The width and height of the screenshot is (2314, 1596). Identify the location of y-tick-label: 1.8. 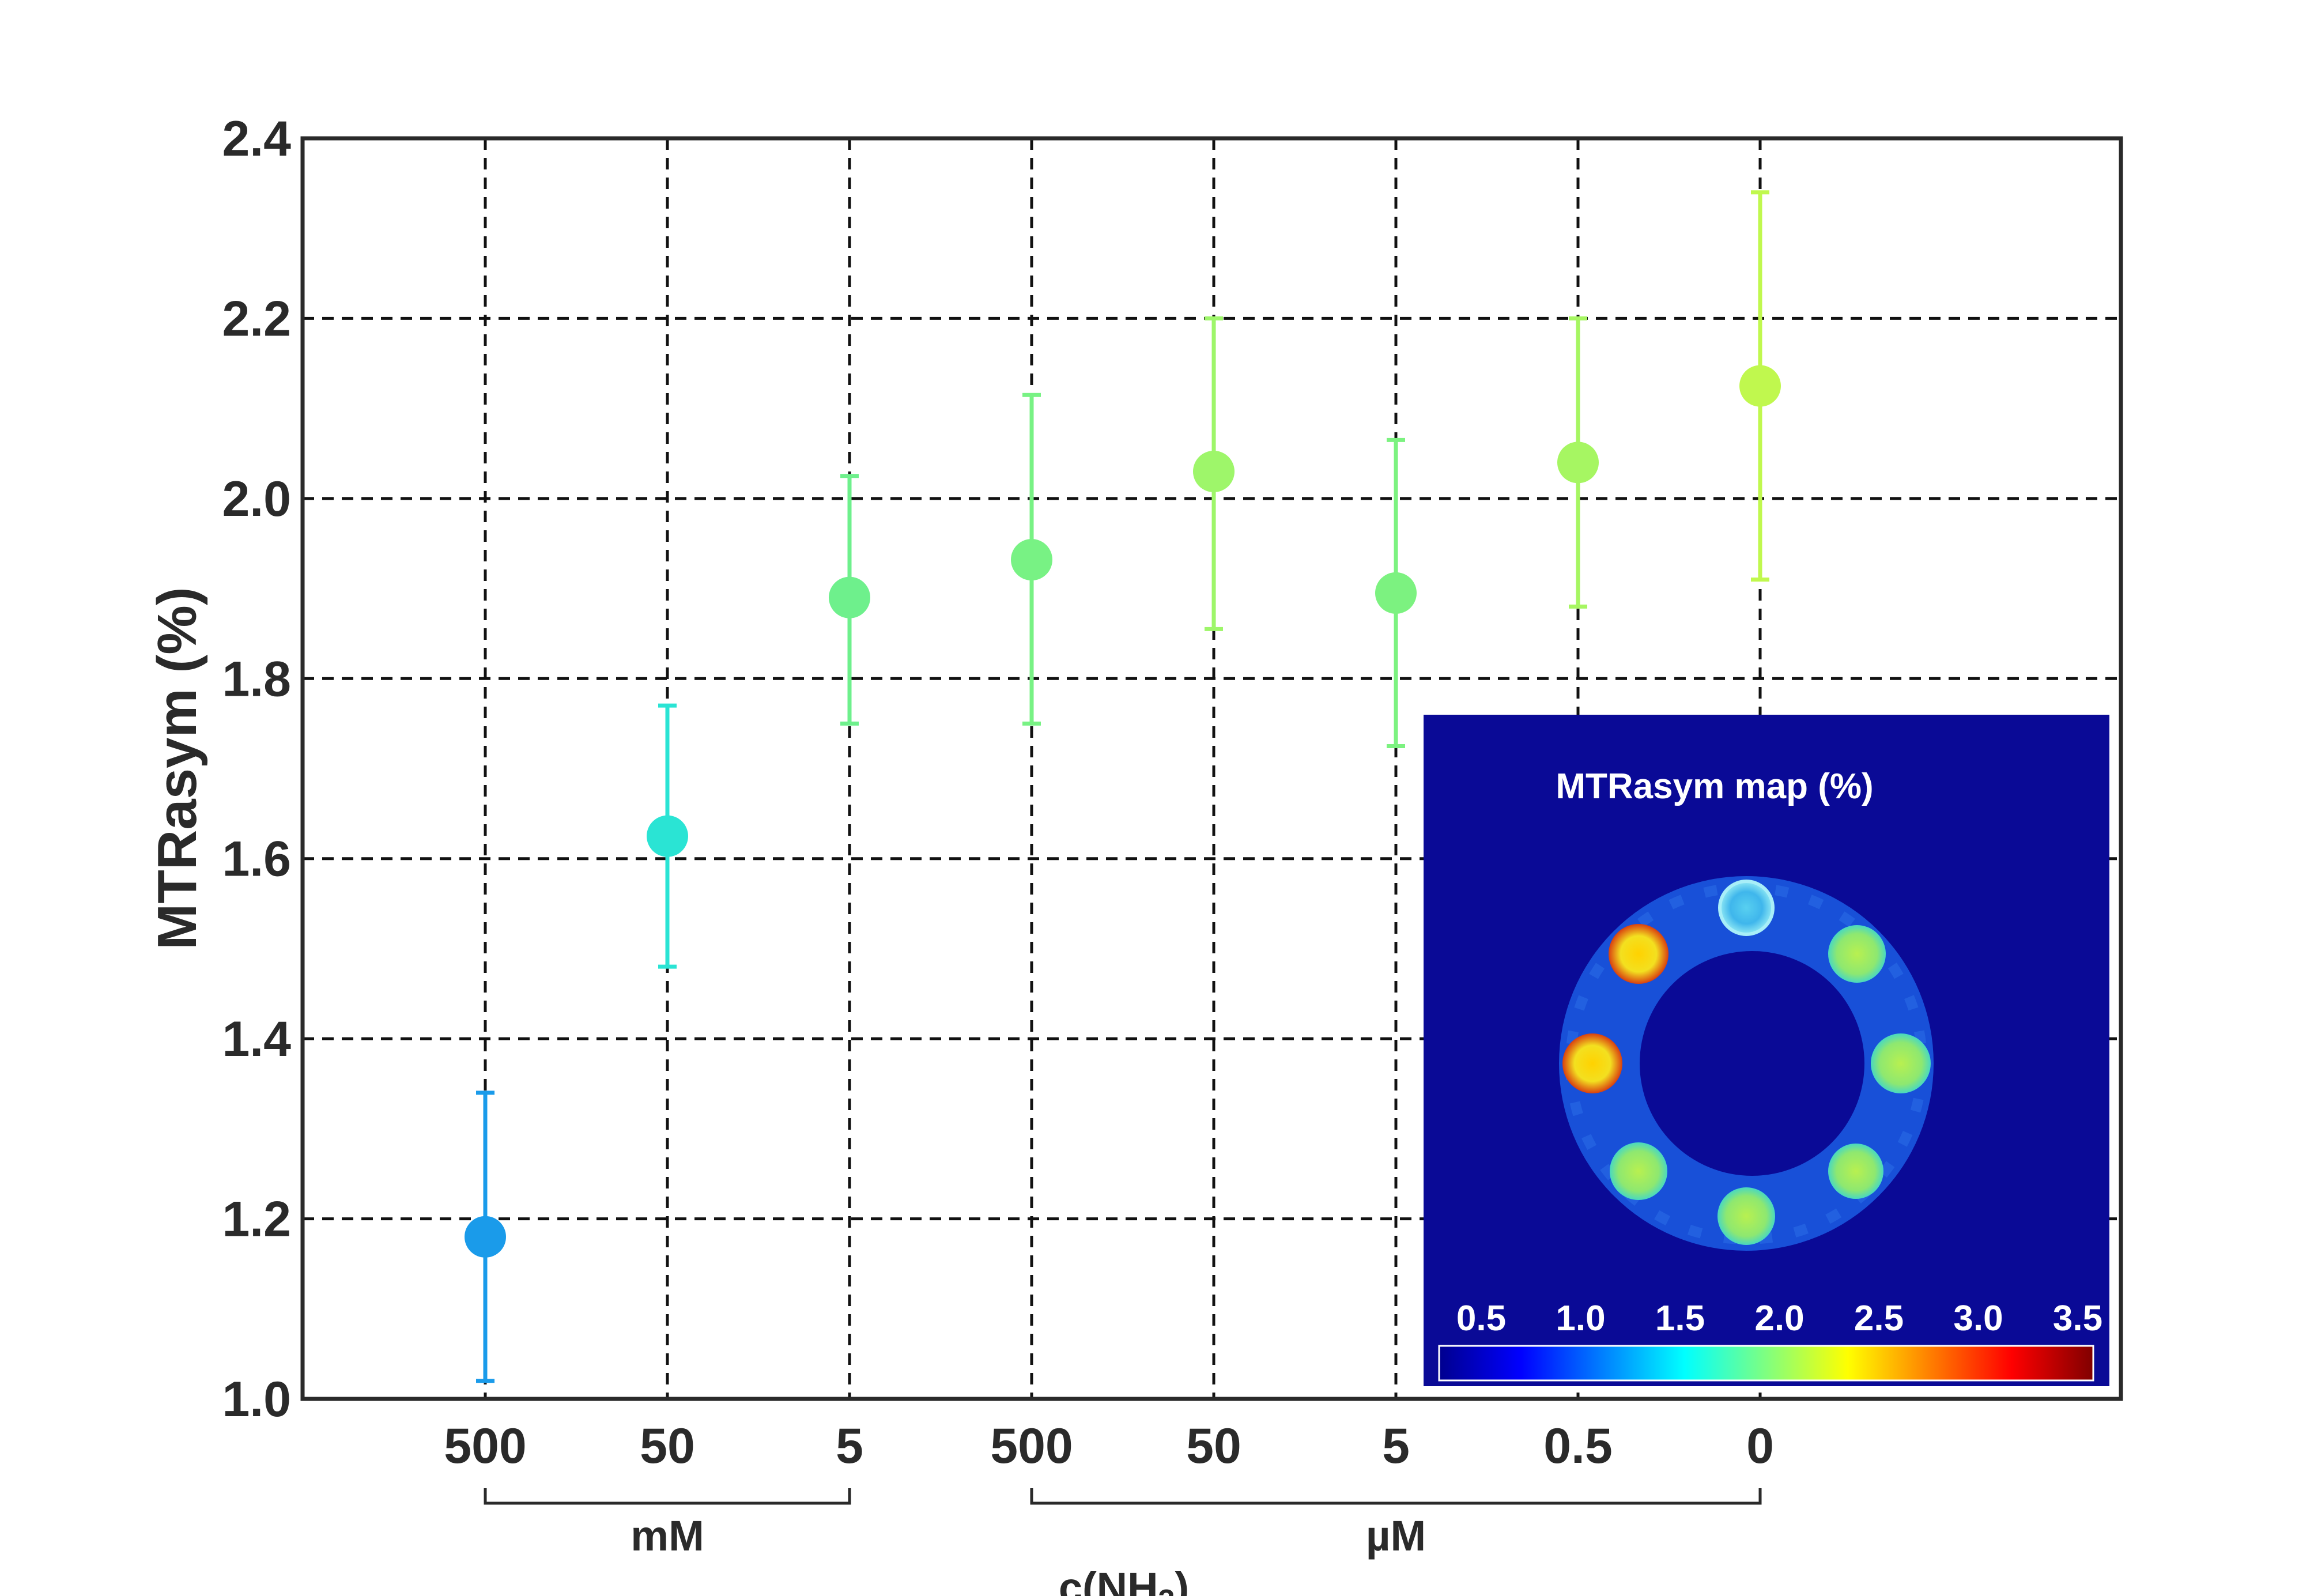
(256, 679).